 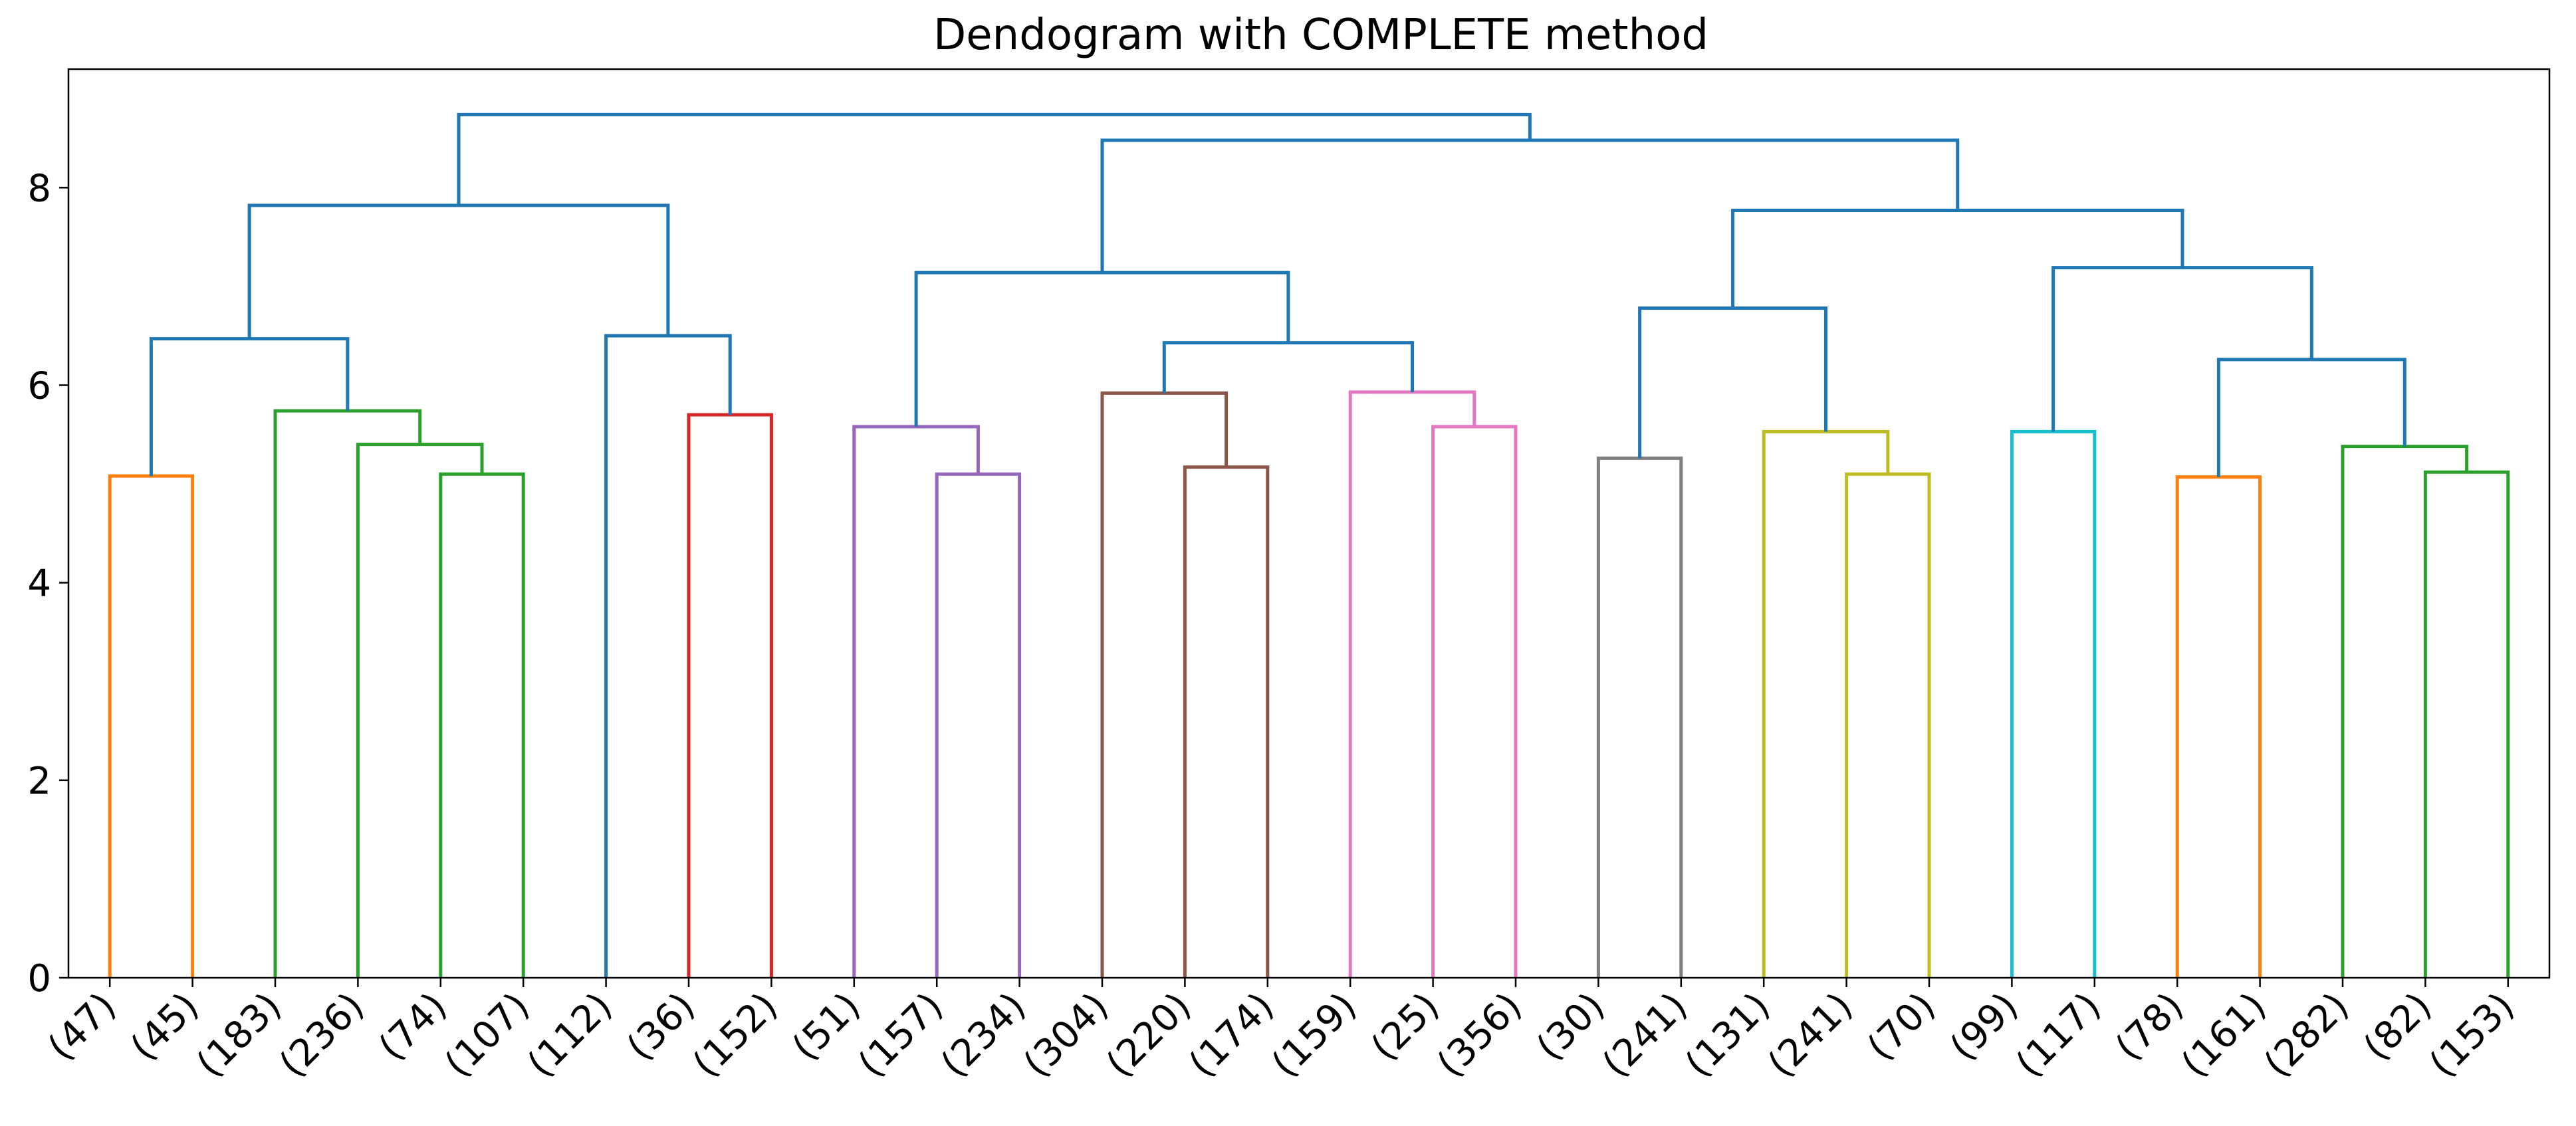 What do you see at coordinates (1065, 1034) in the screenshot?
I see `leaf-label-13: (304)` at bounding box center [1065, 1034].